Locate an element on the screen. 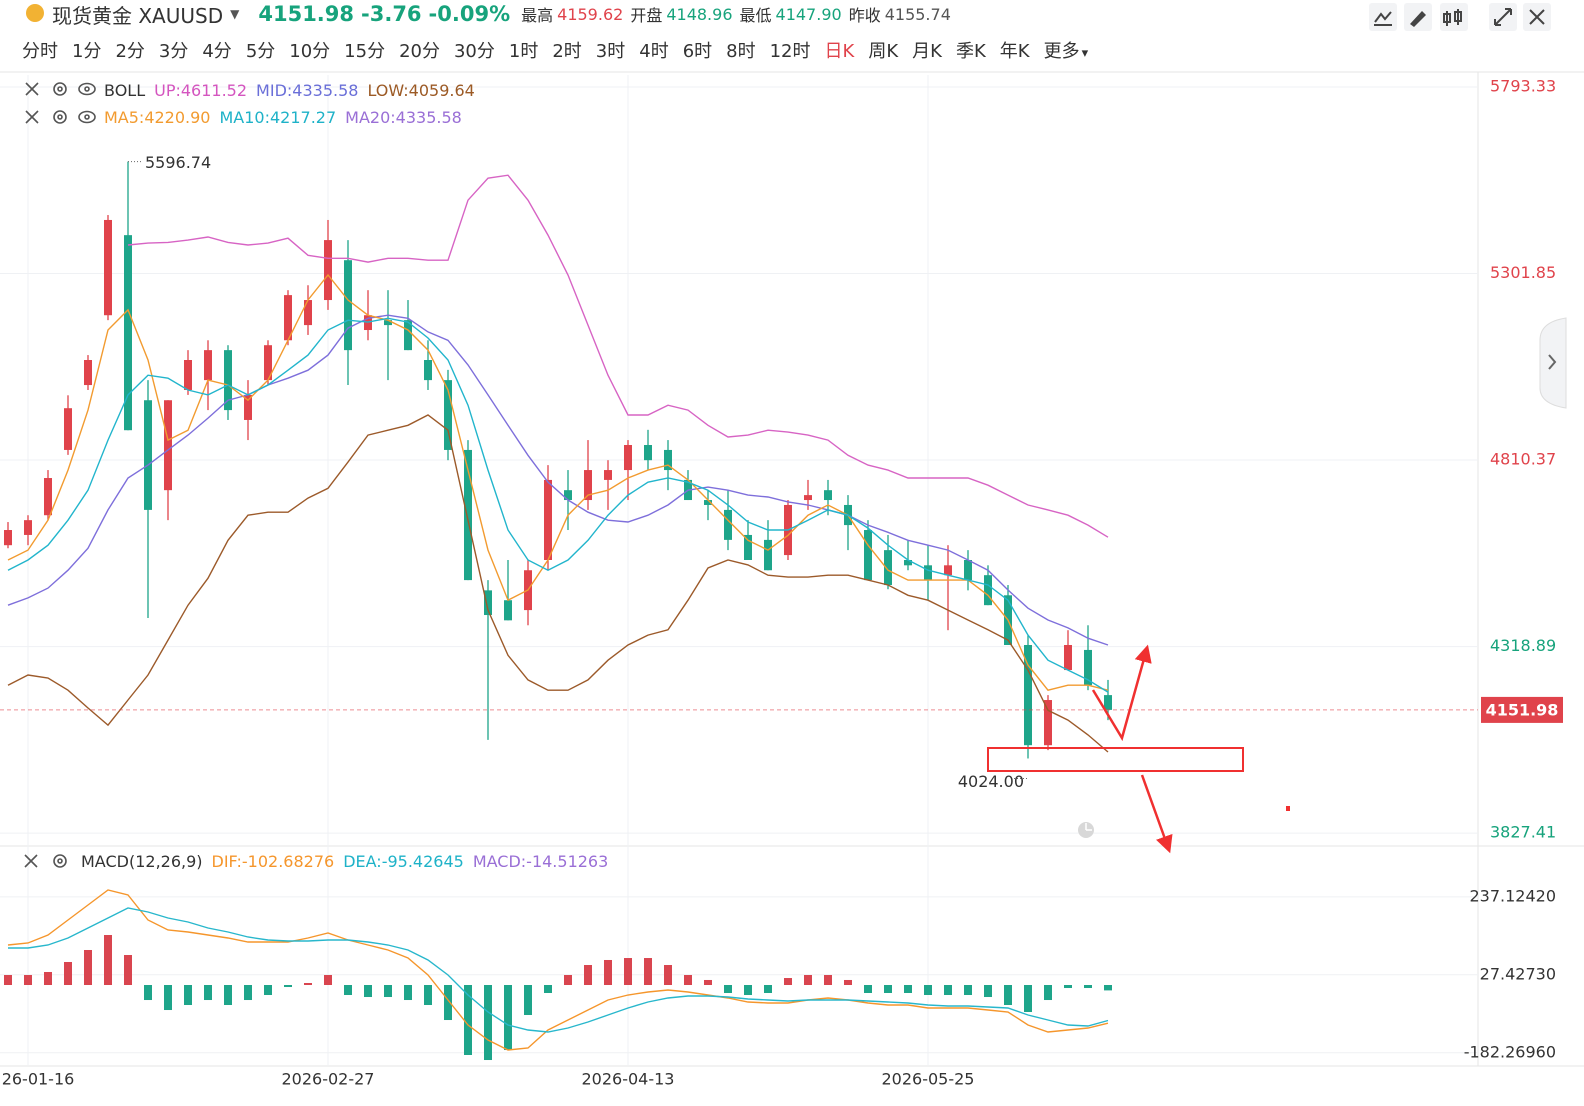 This screenshot has width=1584, height=1106. period-tab: 20分 is located at coordinates (419, 51).